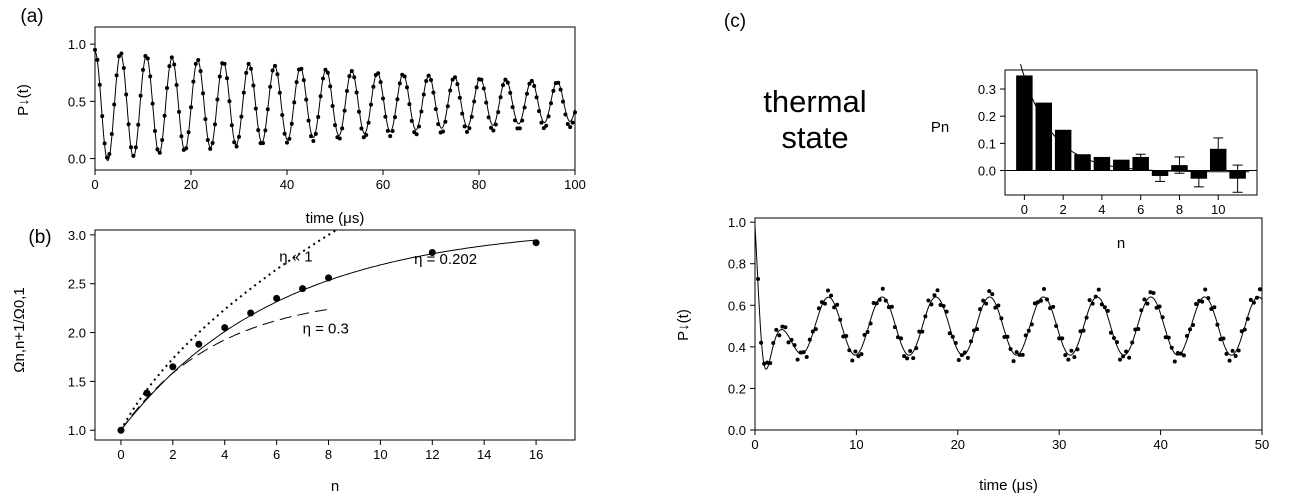 Image resolution: width=1292 pixels, height=497 pixels. I want to click on inset-frame, so click(1131, 132).